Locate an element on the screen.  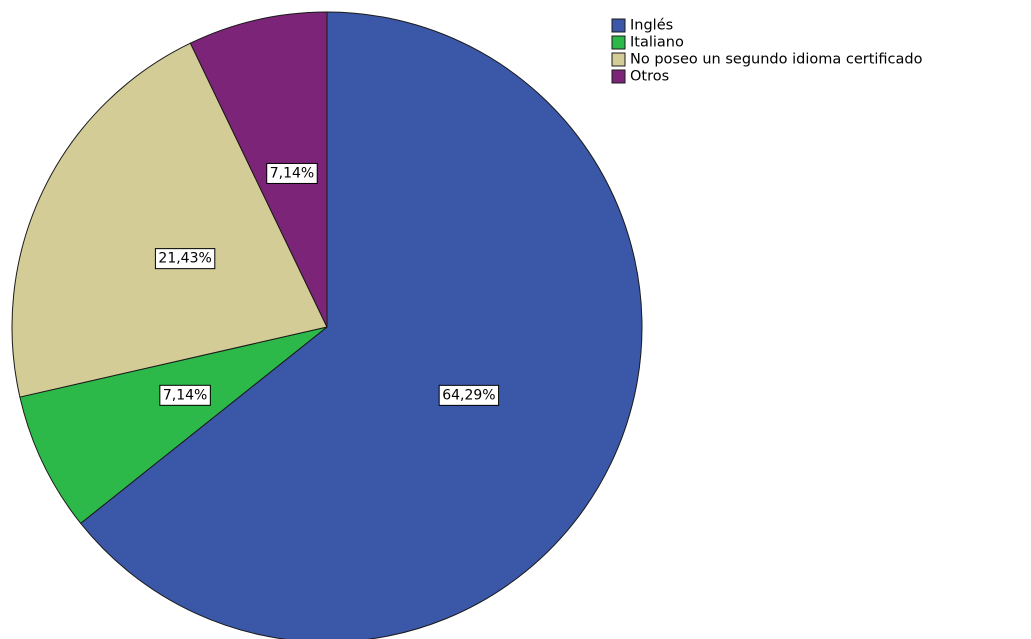
data-label-otros: 7,14% is located at coordinates (292, 173).